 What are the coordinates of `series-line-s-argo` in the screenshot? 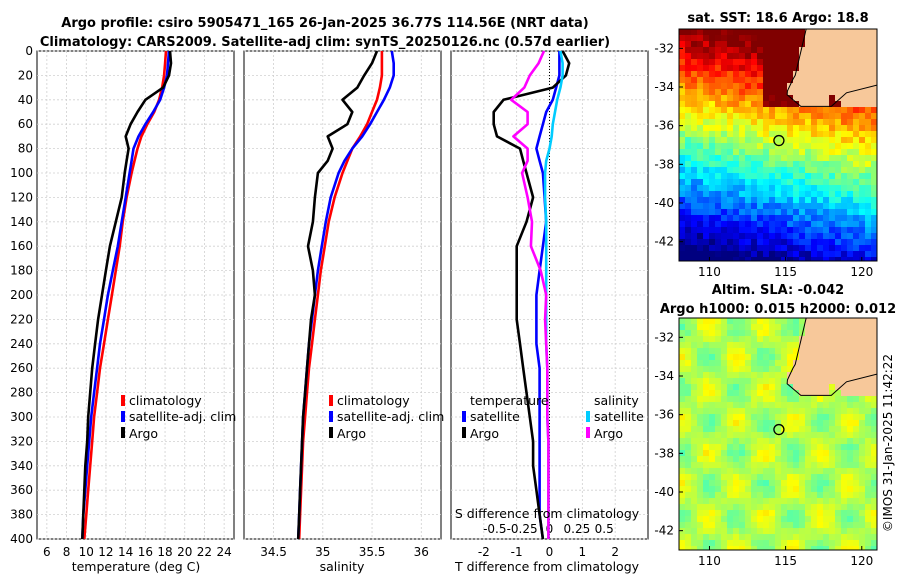 It's located at (529, 294).